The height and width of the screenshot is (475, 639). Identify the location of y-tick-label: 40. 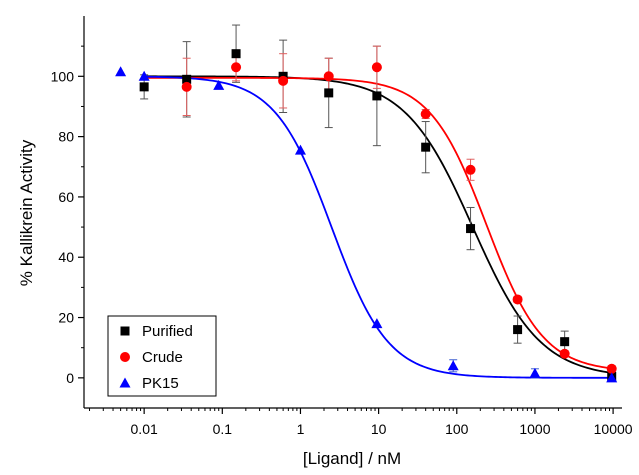
(66, 257).